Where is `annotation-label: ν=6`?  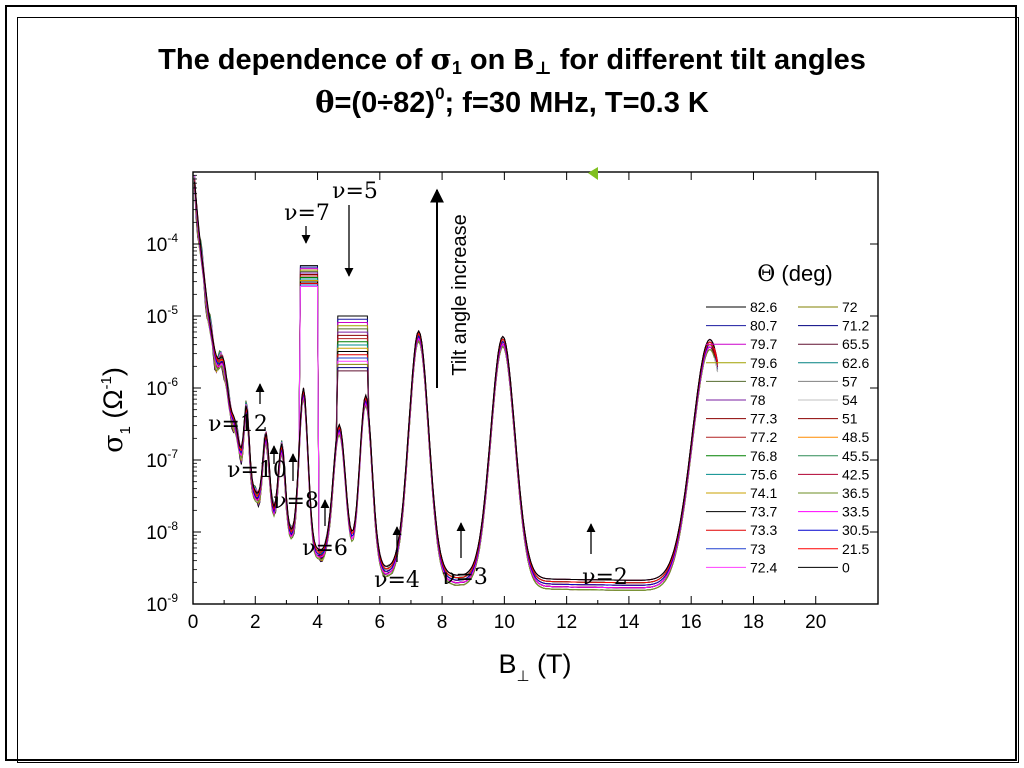
annotation-label: ν=6 is located at coordinates (325, 548).